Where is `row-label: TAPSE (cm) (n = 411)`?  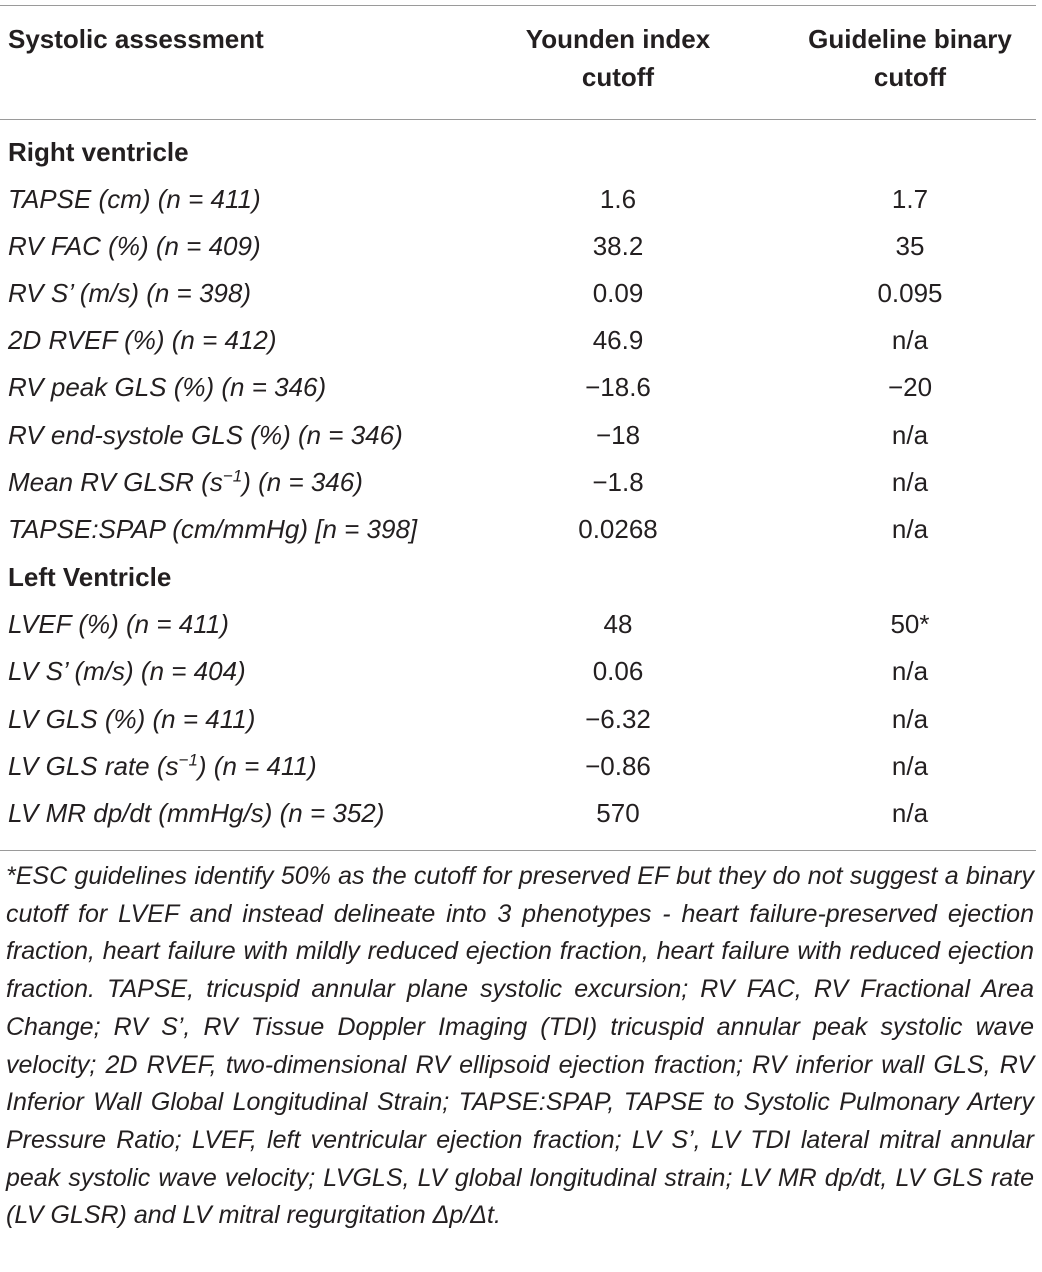
row-label: TAPSE (cm) (n = 411) is located at coordinates (134, 199).